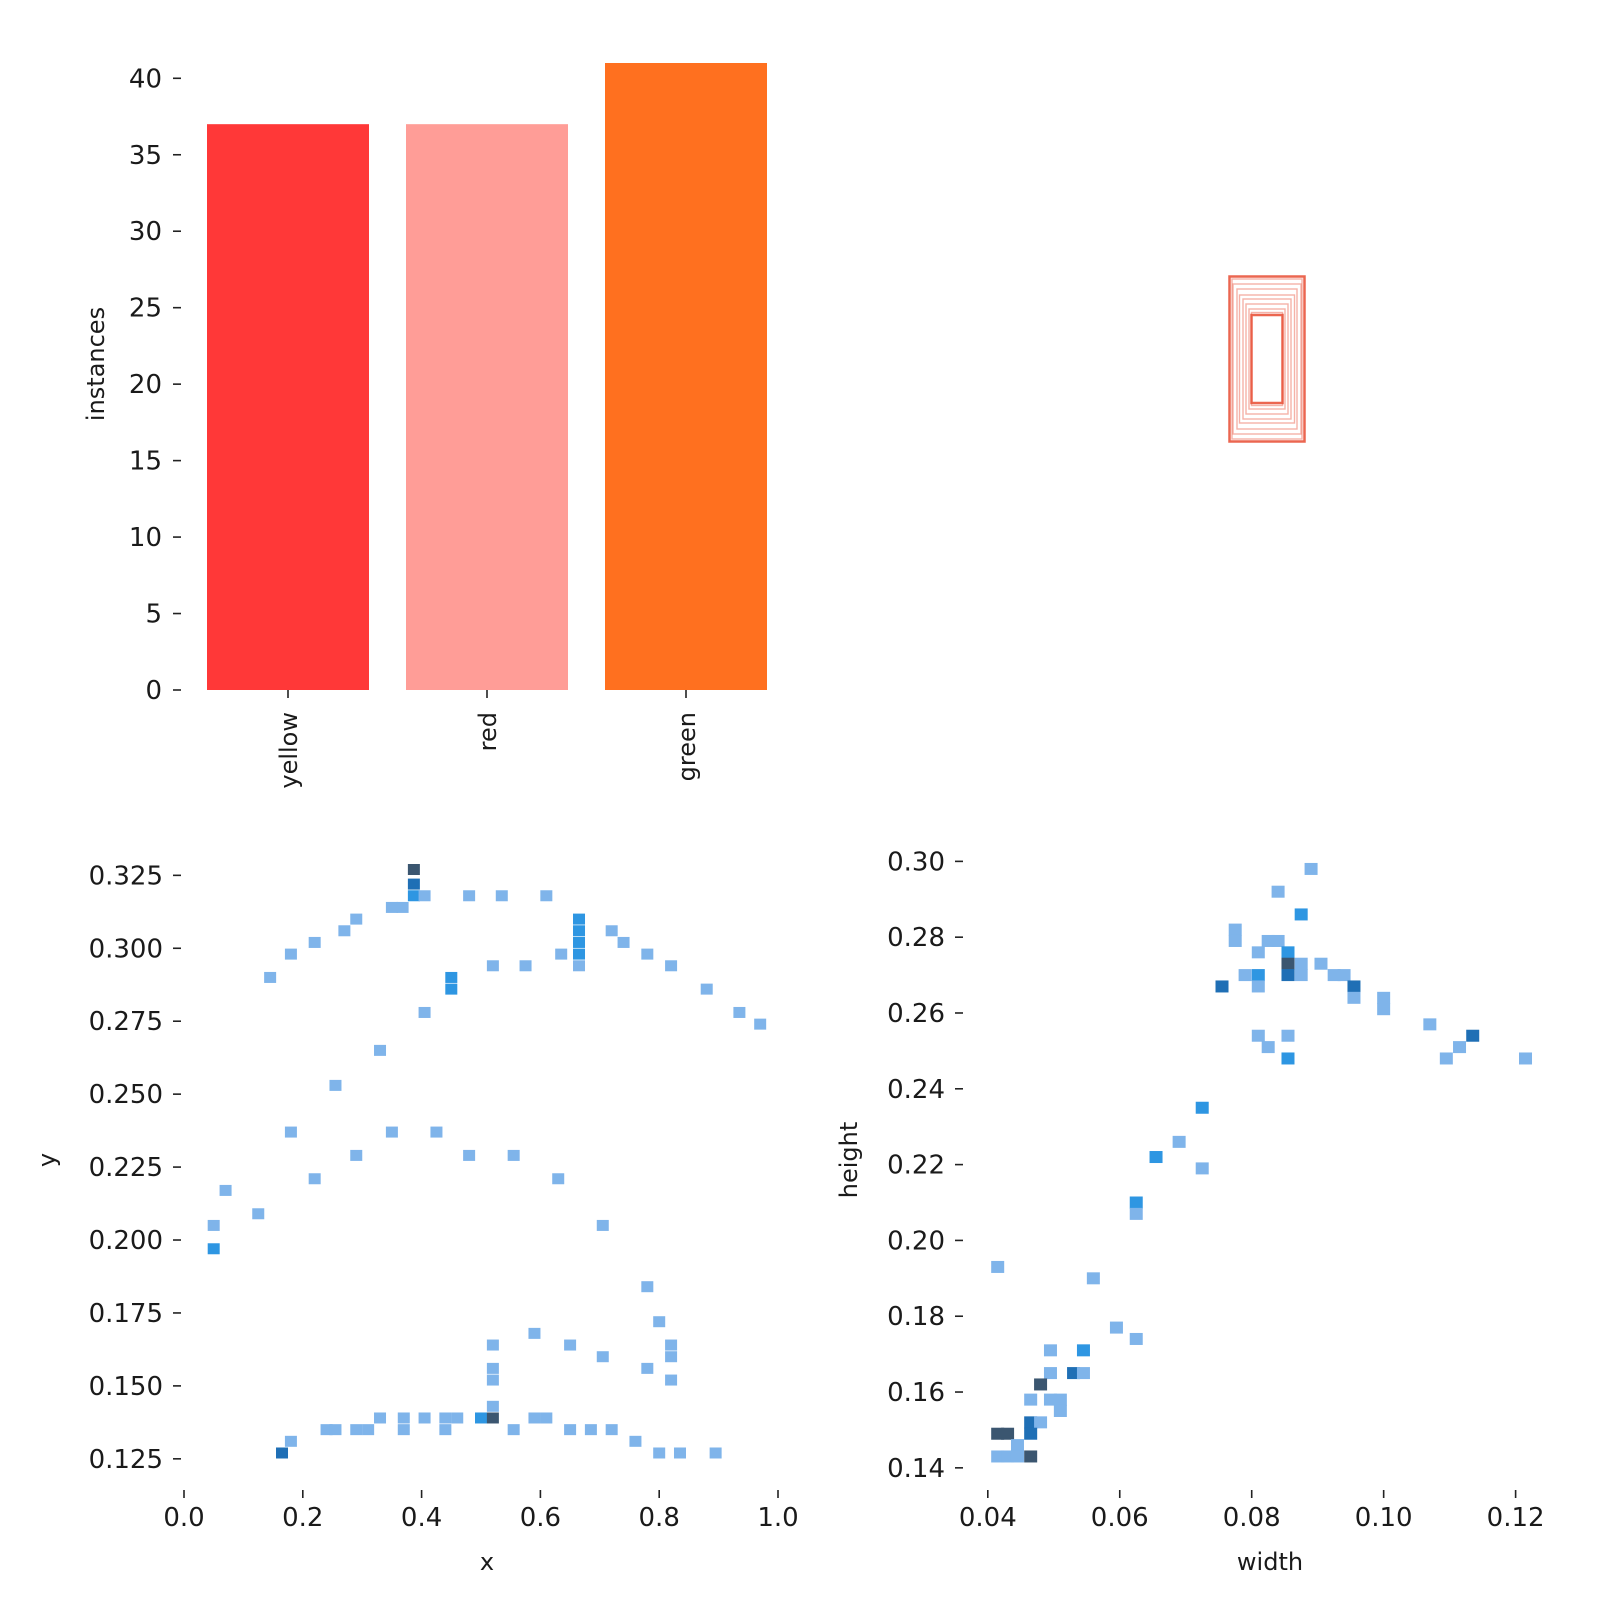 The image size is (1600, 1600). I want to click on wh-y-tick-label: 0.24, so click(916, 1090).